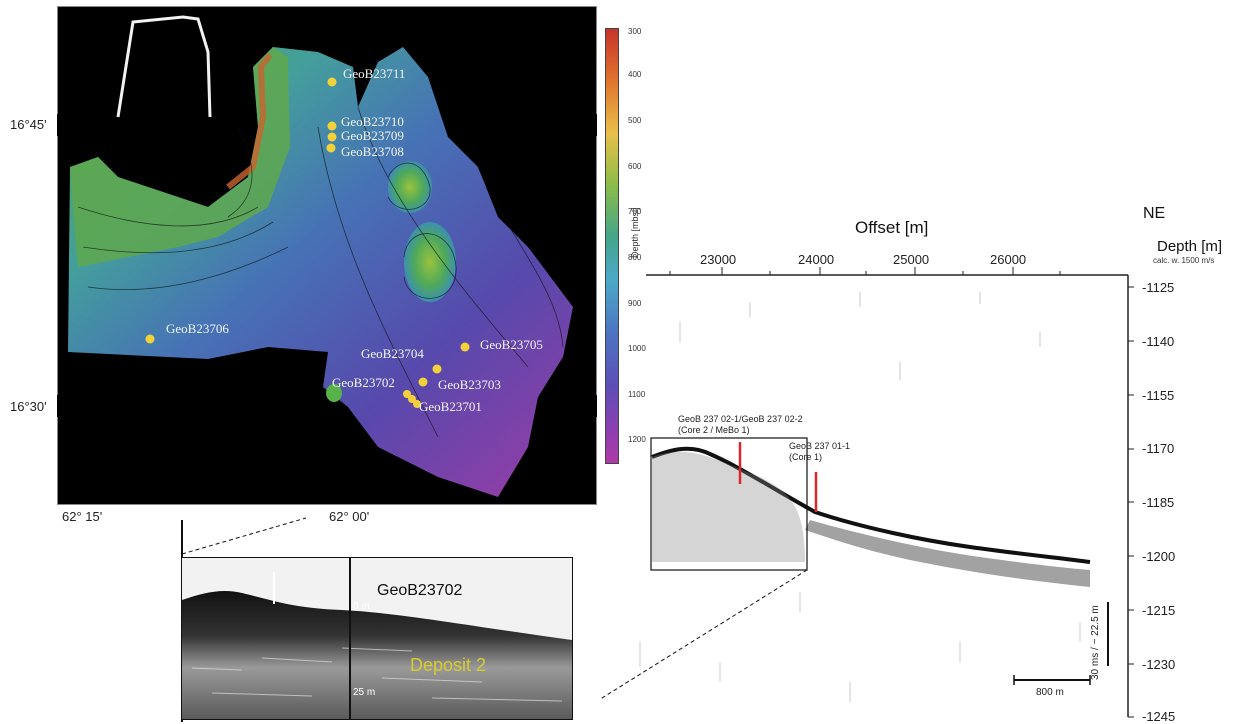  Describe the element at coordinates (465, 347) in the screenshot. I see `site-marker-geob23705` at that location.